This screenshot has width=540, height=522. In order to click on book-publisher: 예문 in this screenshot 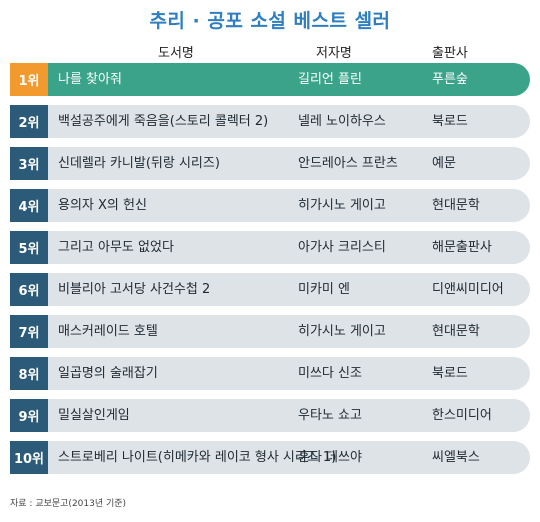, I will do `click(444, 163)`.